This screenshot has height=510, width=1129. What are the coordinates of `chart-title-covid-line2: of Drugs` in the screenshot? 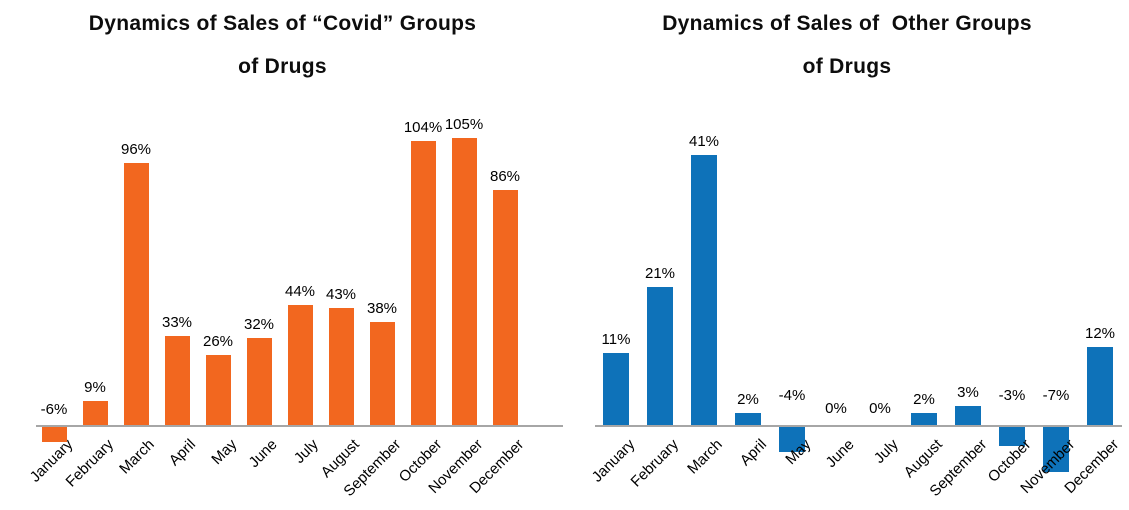 It's located at (282, 66).